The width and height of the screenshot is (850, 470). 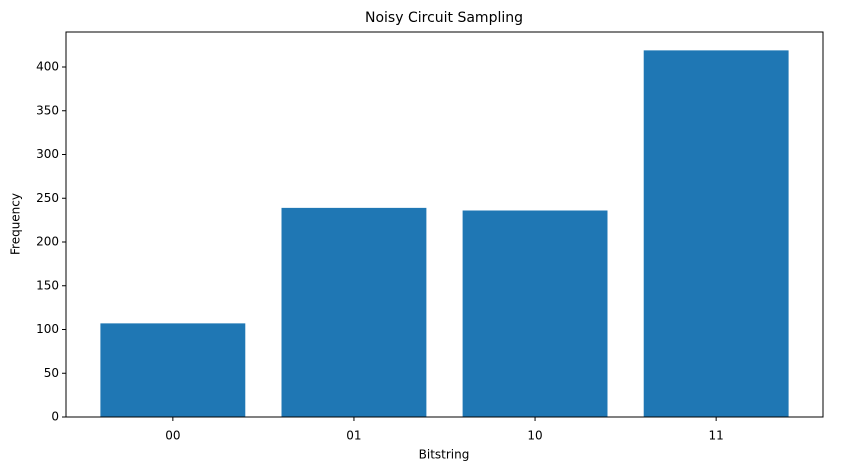 I want to click on x-tick-label: 10, so click(x=534, y=436).